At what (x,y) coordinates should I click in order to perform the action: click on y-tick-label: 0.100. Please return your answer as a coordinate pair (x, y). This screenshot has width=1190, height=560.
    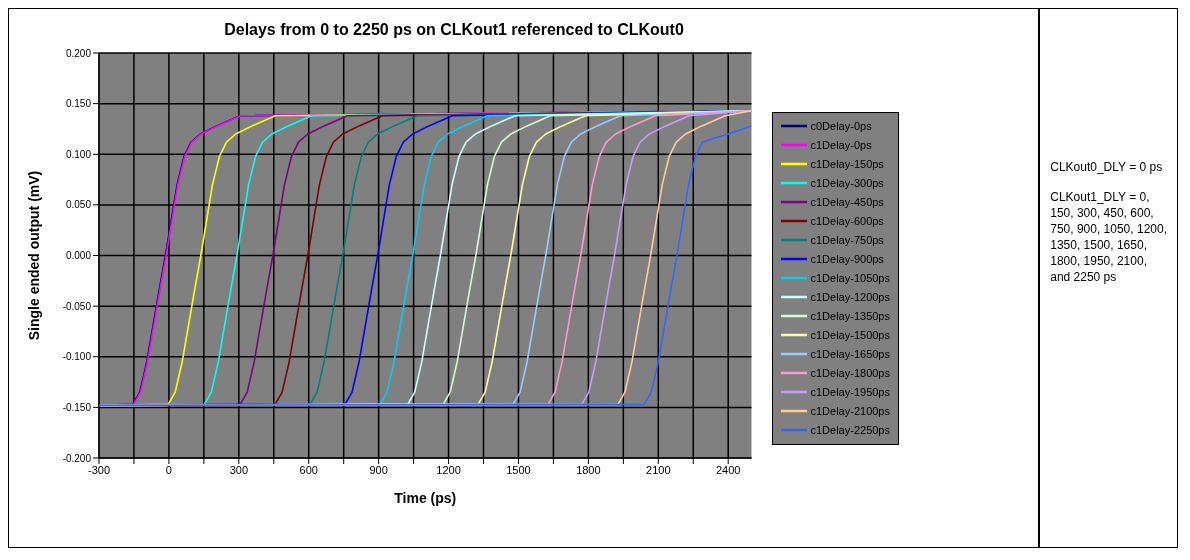
    Looking at the image, I should click on (78, 154).